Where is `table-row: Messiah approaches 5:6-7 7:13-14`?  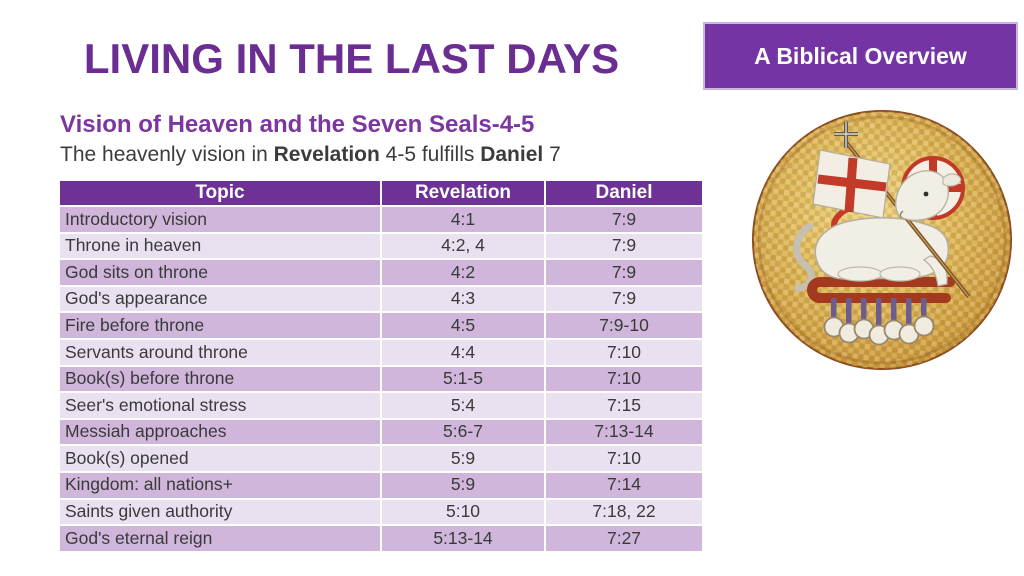 table-row: Messiah approaches 5:6-7 7:13-14 is located at coordinates (381, 432).